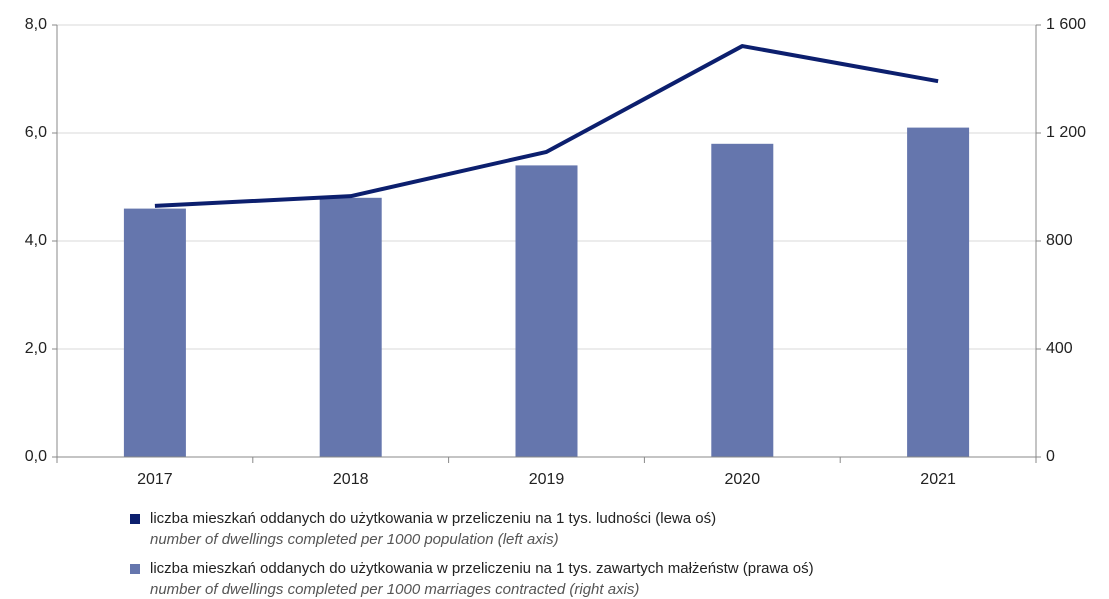 The width and height of the screenshot is (1109, 599). I want to click on y-tick-label: 2,0, so click(36, 348).